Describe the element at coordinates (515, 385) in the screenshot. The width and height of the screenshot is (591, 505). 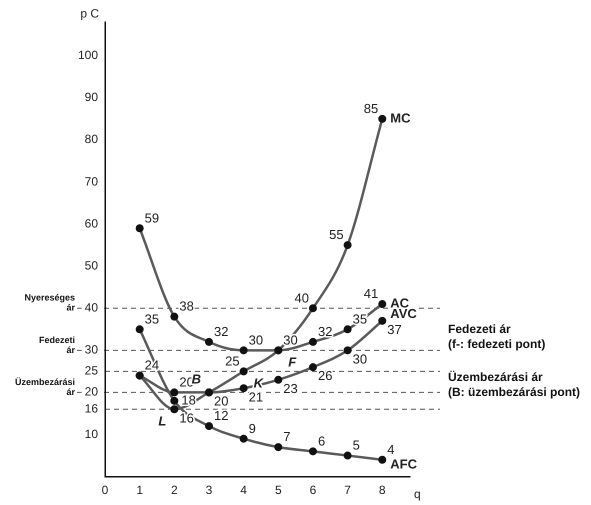
I see `text: Üzembezárási ár (B: üzembezárási pont)` at that location.